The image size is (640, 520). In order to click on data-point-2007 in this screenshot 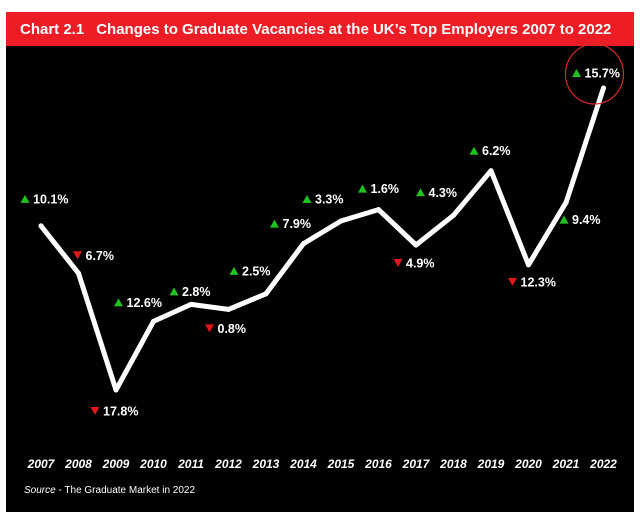, I will do `click(41, 226)`.